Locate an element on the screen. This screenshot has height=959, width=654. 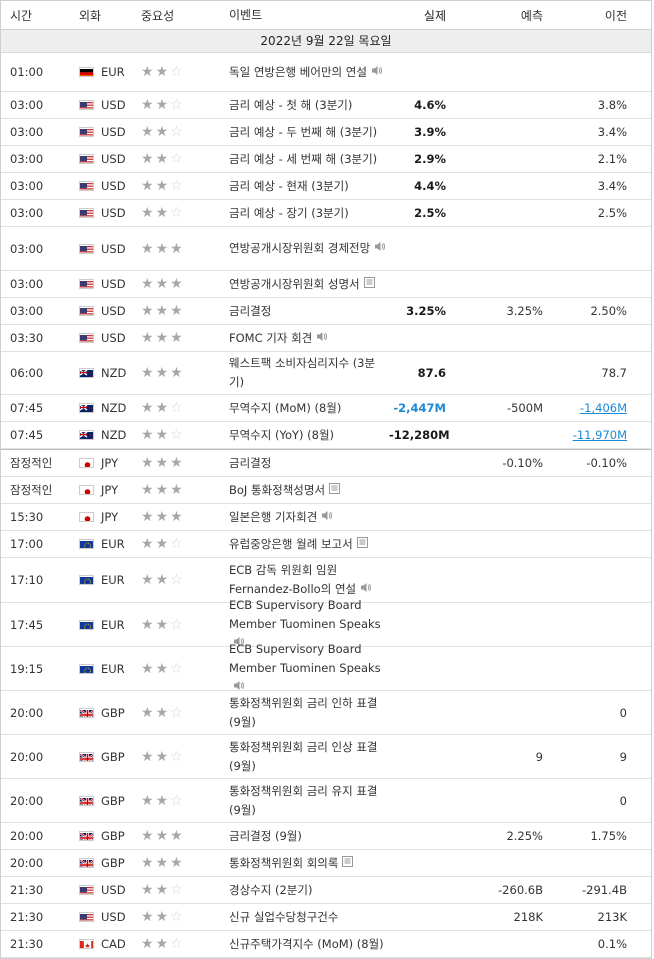
event-name: BoJ 통화정책성명서 is located at coordinates (304, 490).